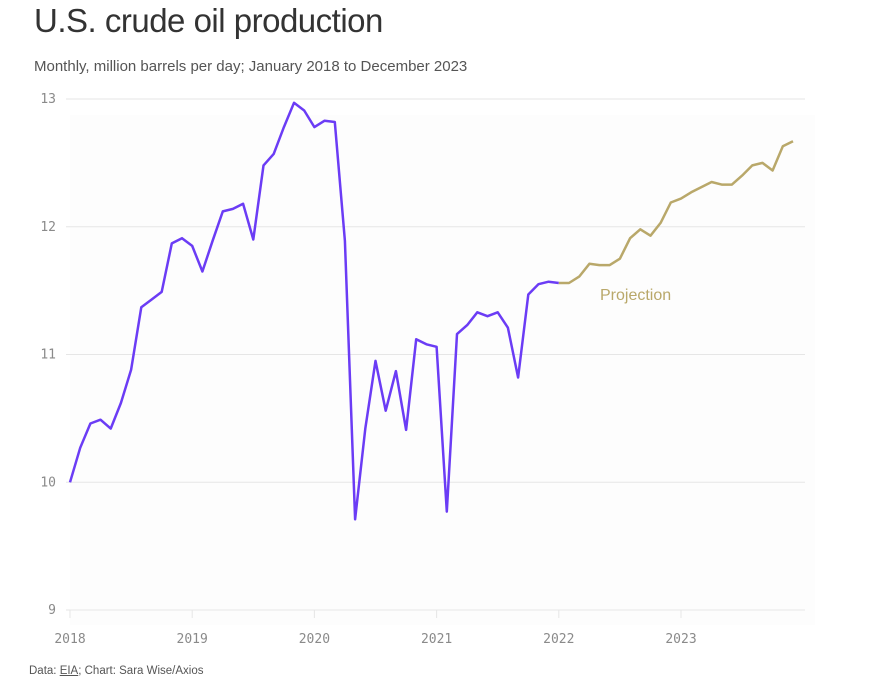 The image size is (880, 694). I want to click on x-tick-label: 2018, so click(69, 639).